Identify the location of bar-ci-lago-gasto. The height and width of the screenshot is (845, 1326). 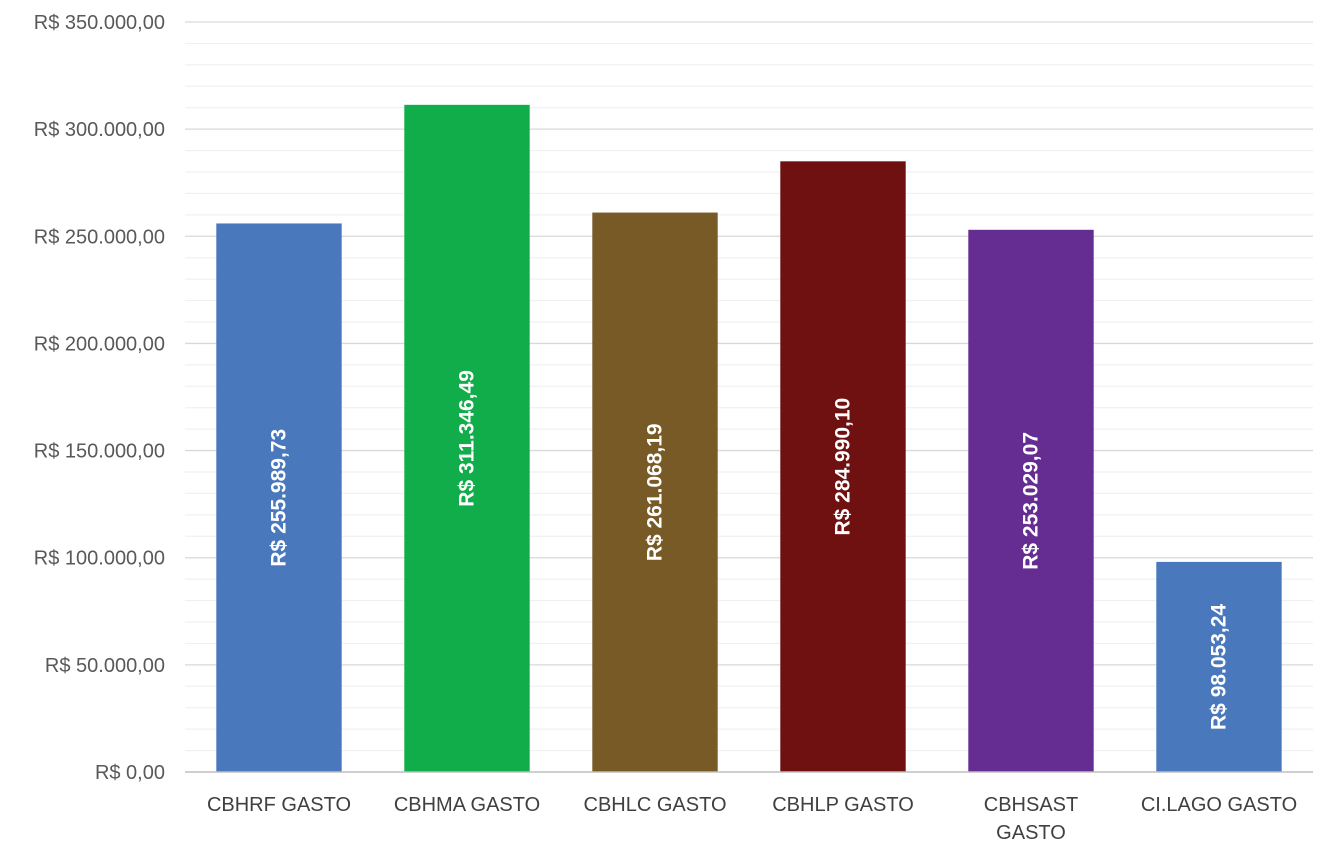
(1219, 666).